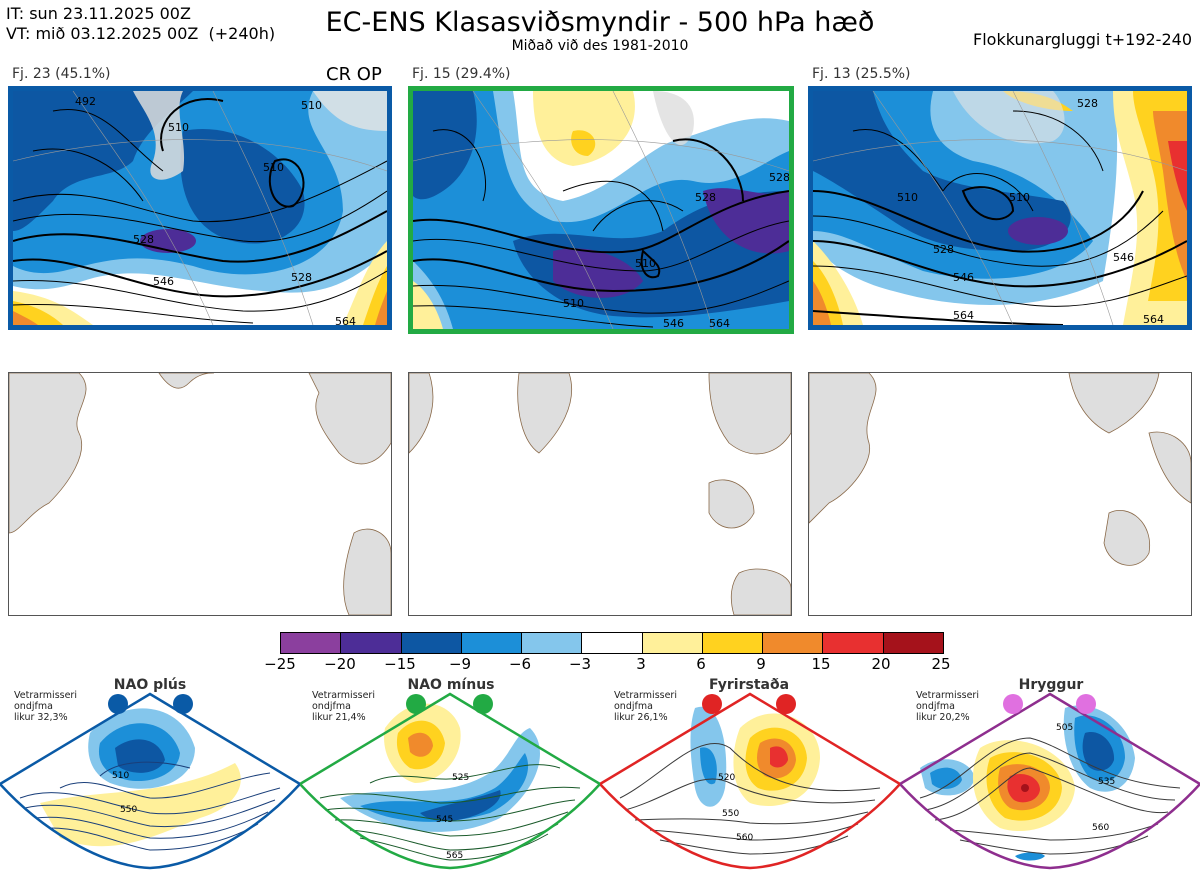 The image size is (1200, 871). Describe the element at coordinates (461, 74) in the screenshot. I see `cluster-2-label: Fj. 15 (29.4%)` at that location.